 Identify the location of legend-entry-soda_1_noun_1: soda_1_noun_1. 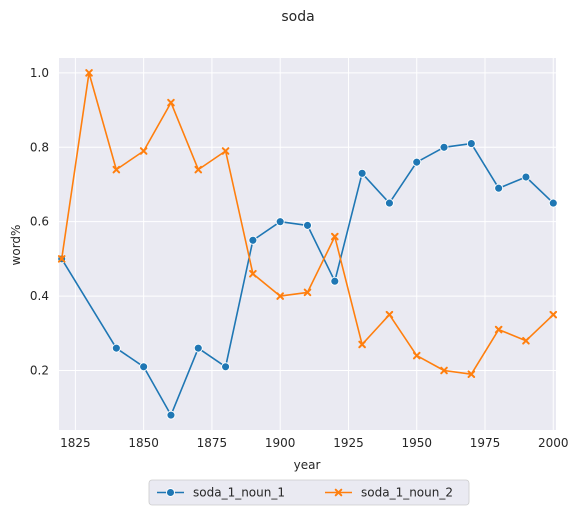
(221, 493).